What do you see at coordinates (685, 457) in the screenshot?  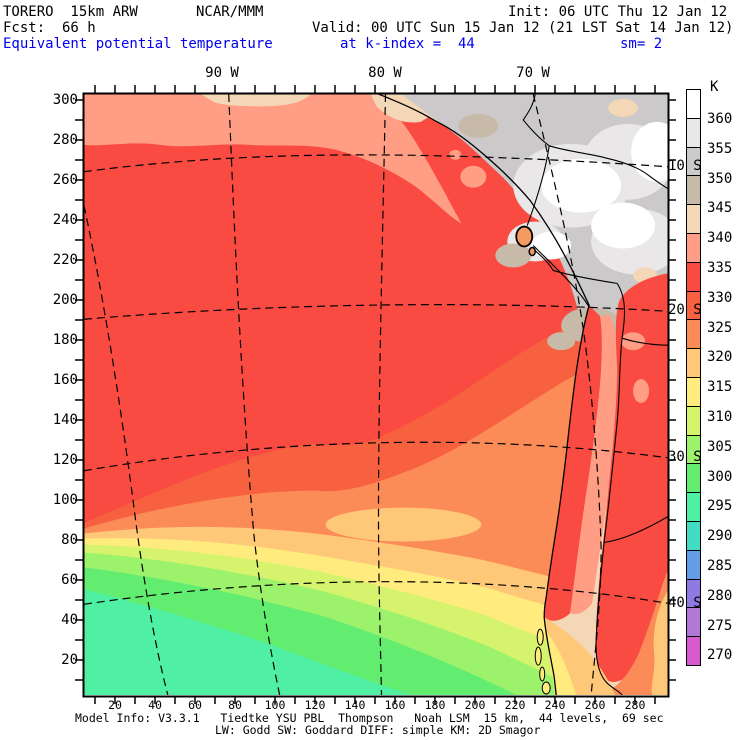 I see `latitude-label: 30 S` at bounding box center [685, 457].